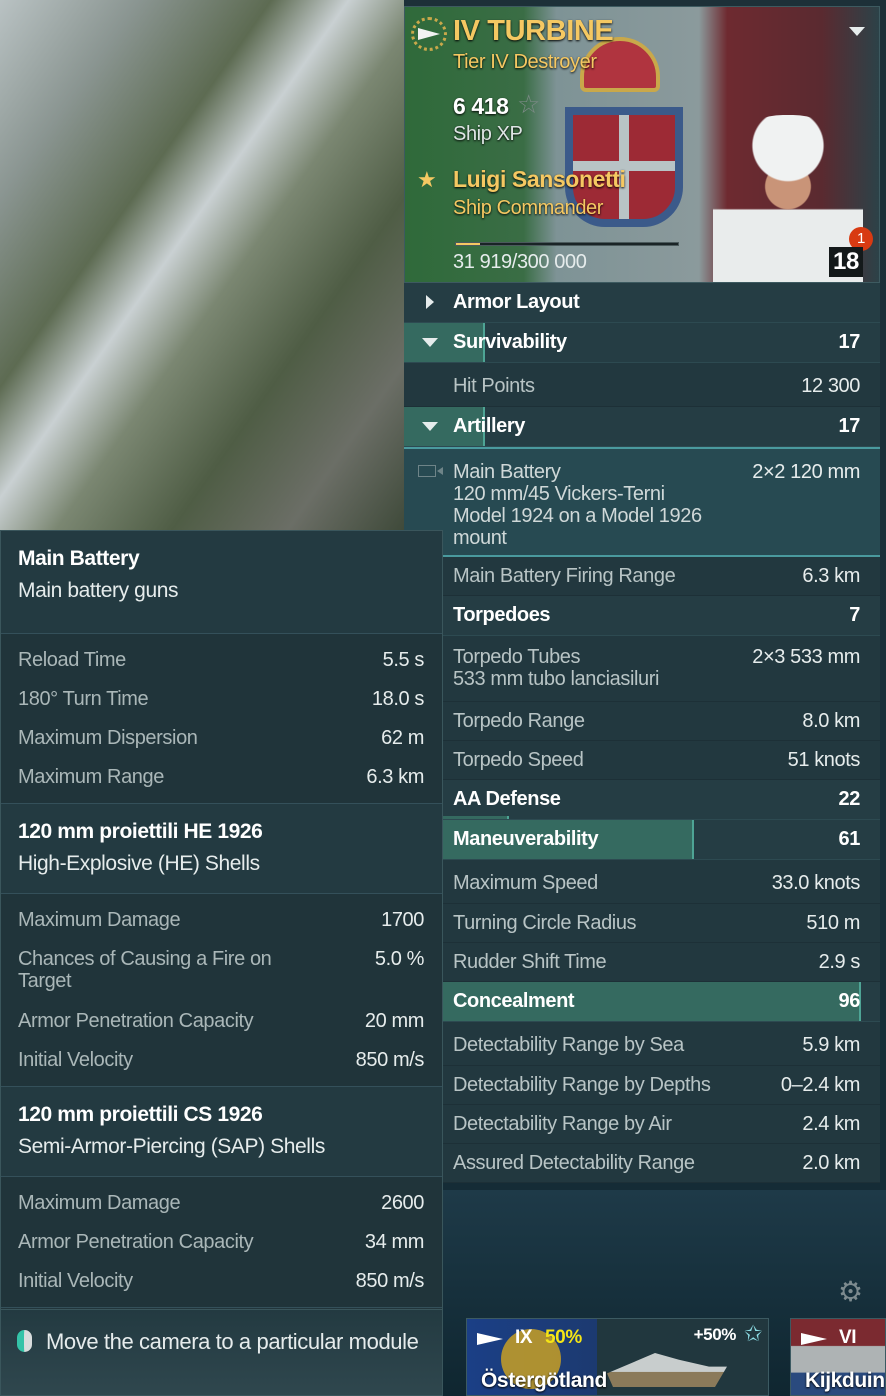  I want to click on row-label: Chances of Causing a Fire on Target, so click(145, 970).